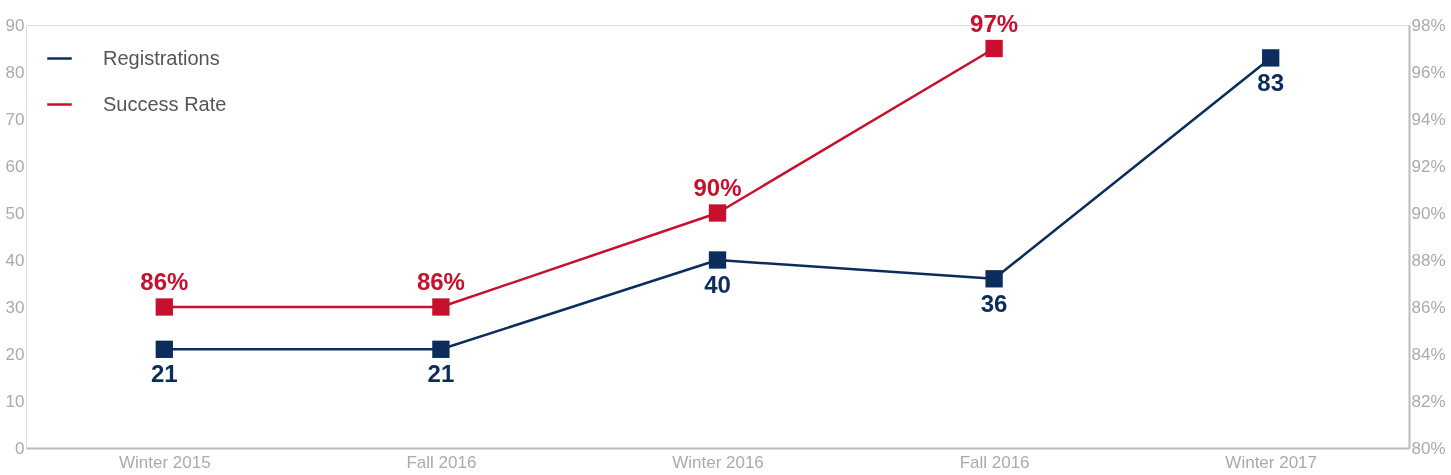  I want to click on data-label: 90%, so click(717, 187).